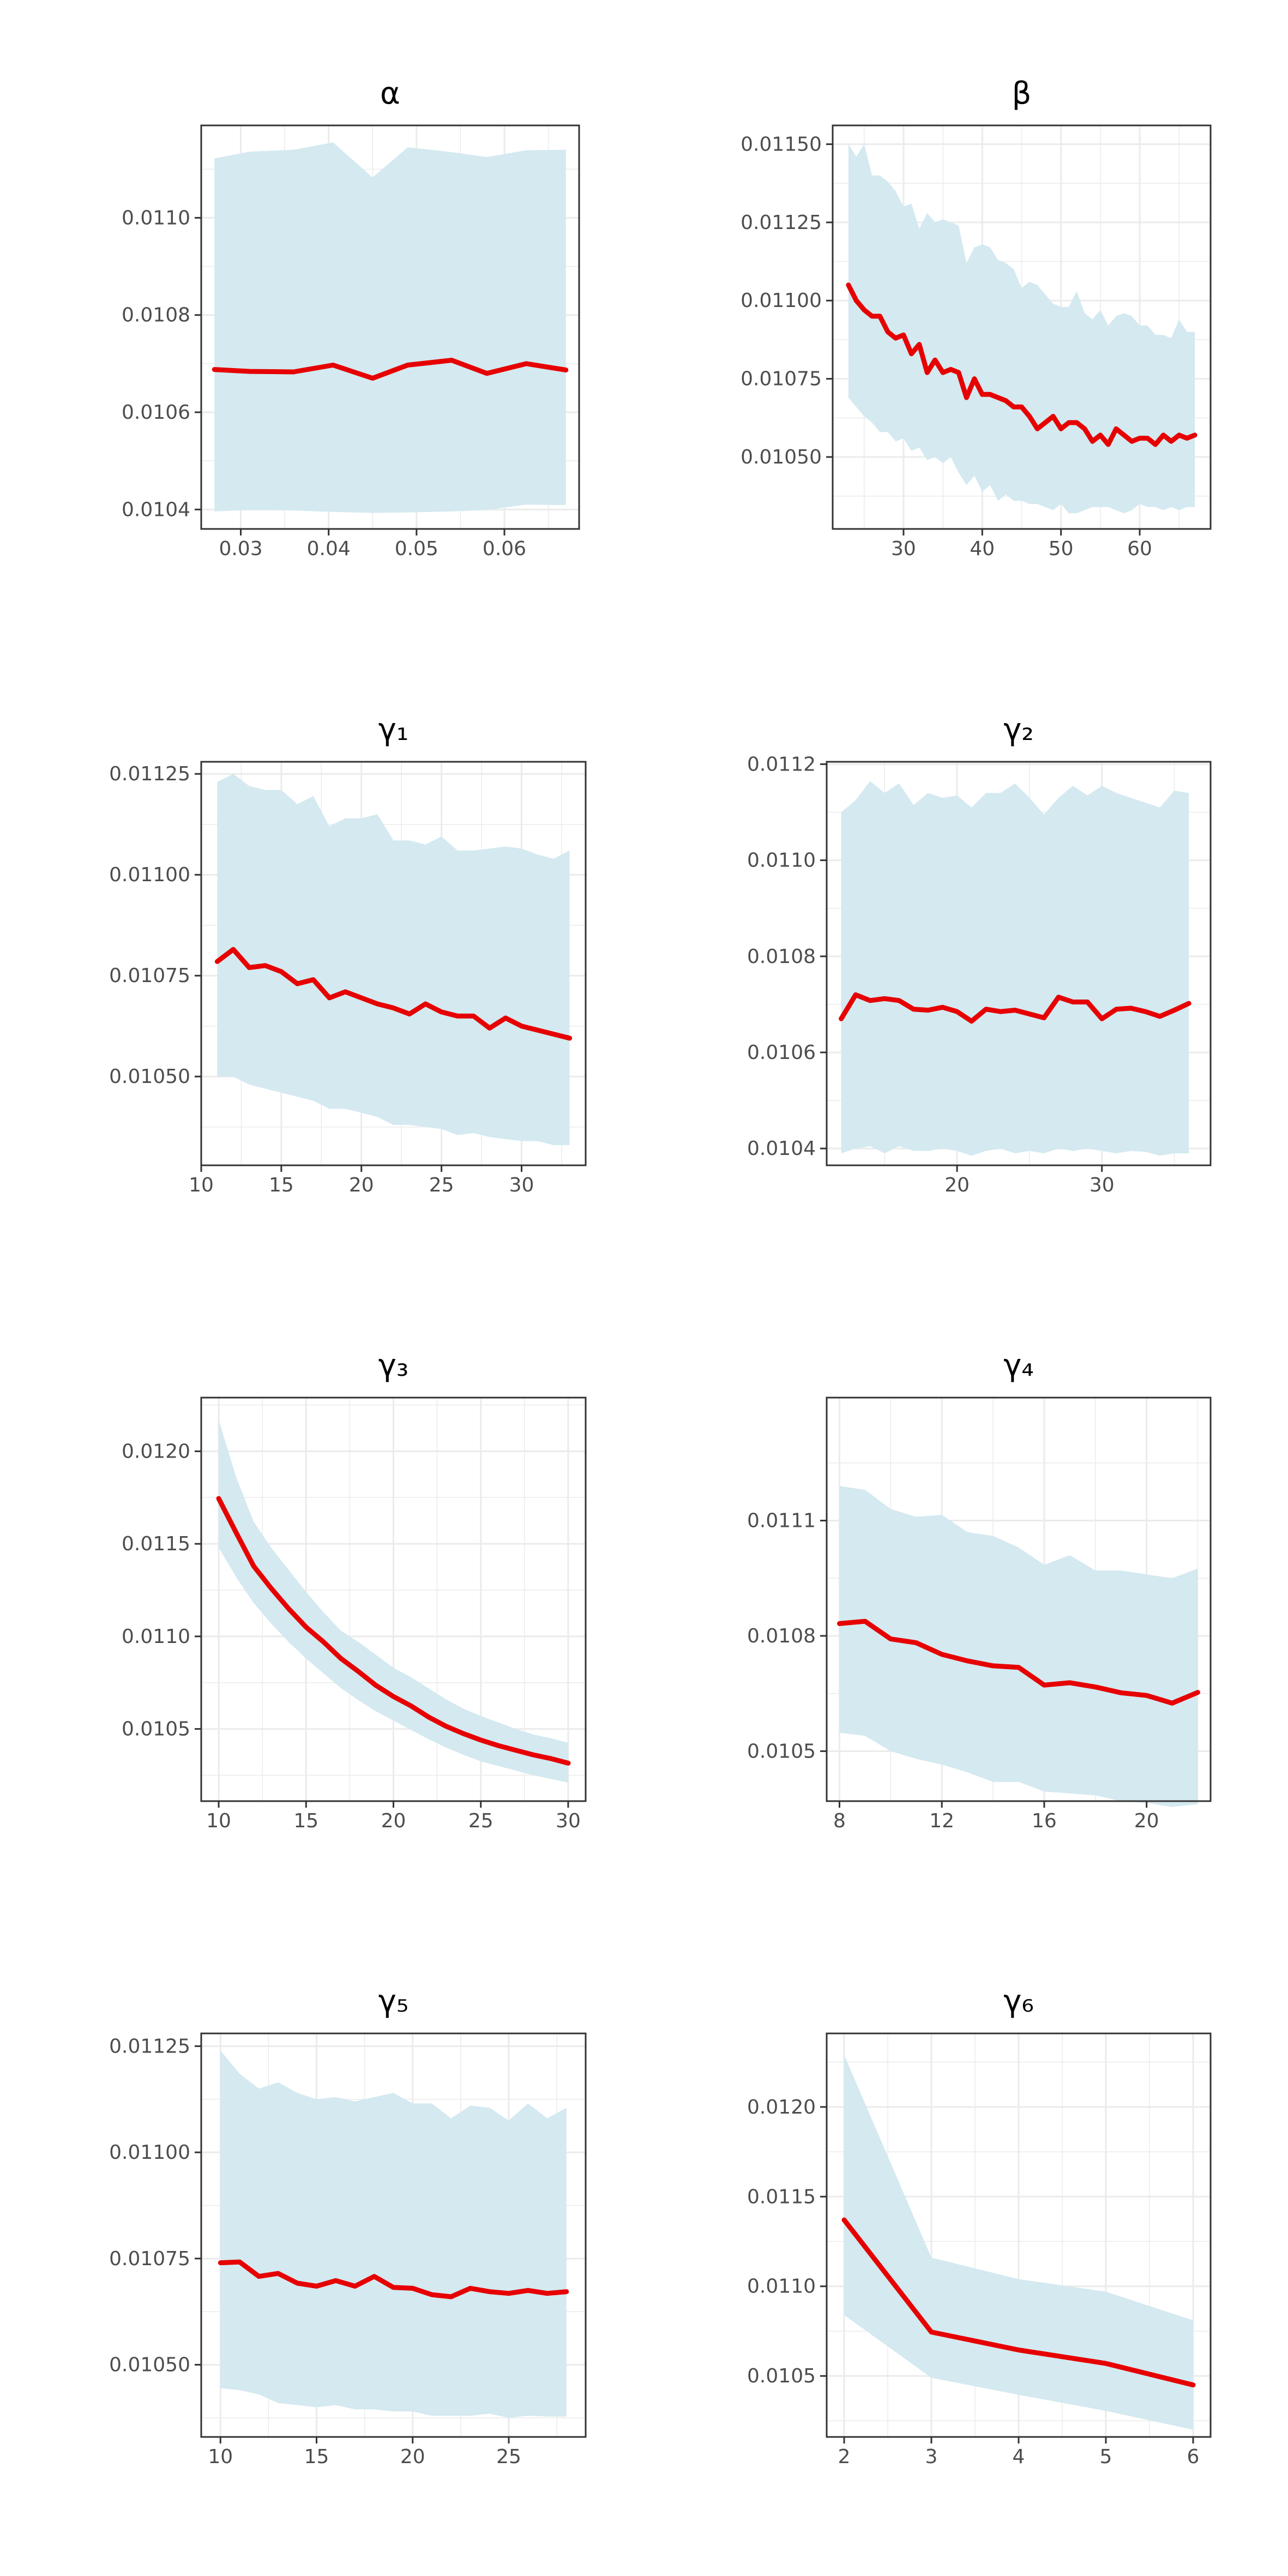  Describe the element at coordinates (1139, 549) in the screenshot. I see `x-tick-label: 60` at that location.